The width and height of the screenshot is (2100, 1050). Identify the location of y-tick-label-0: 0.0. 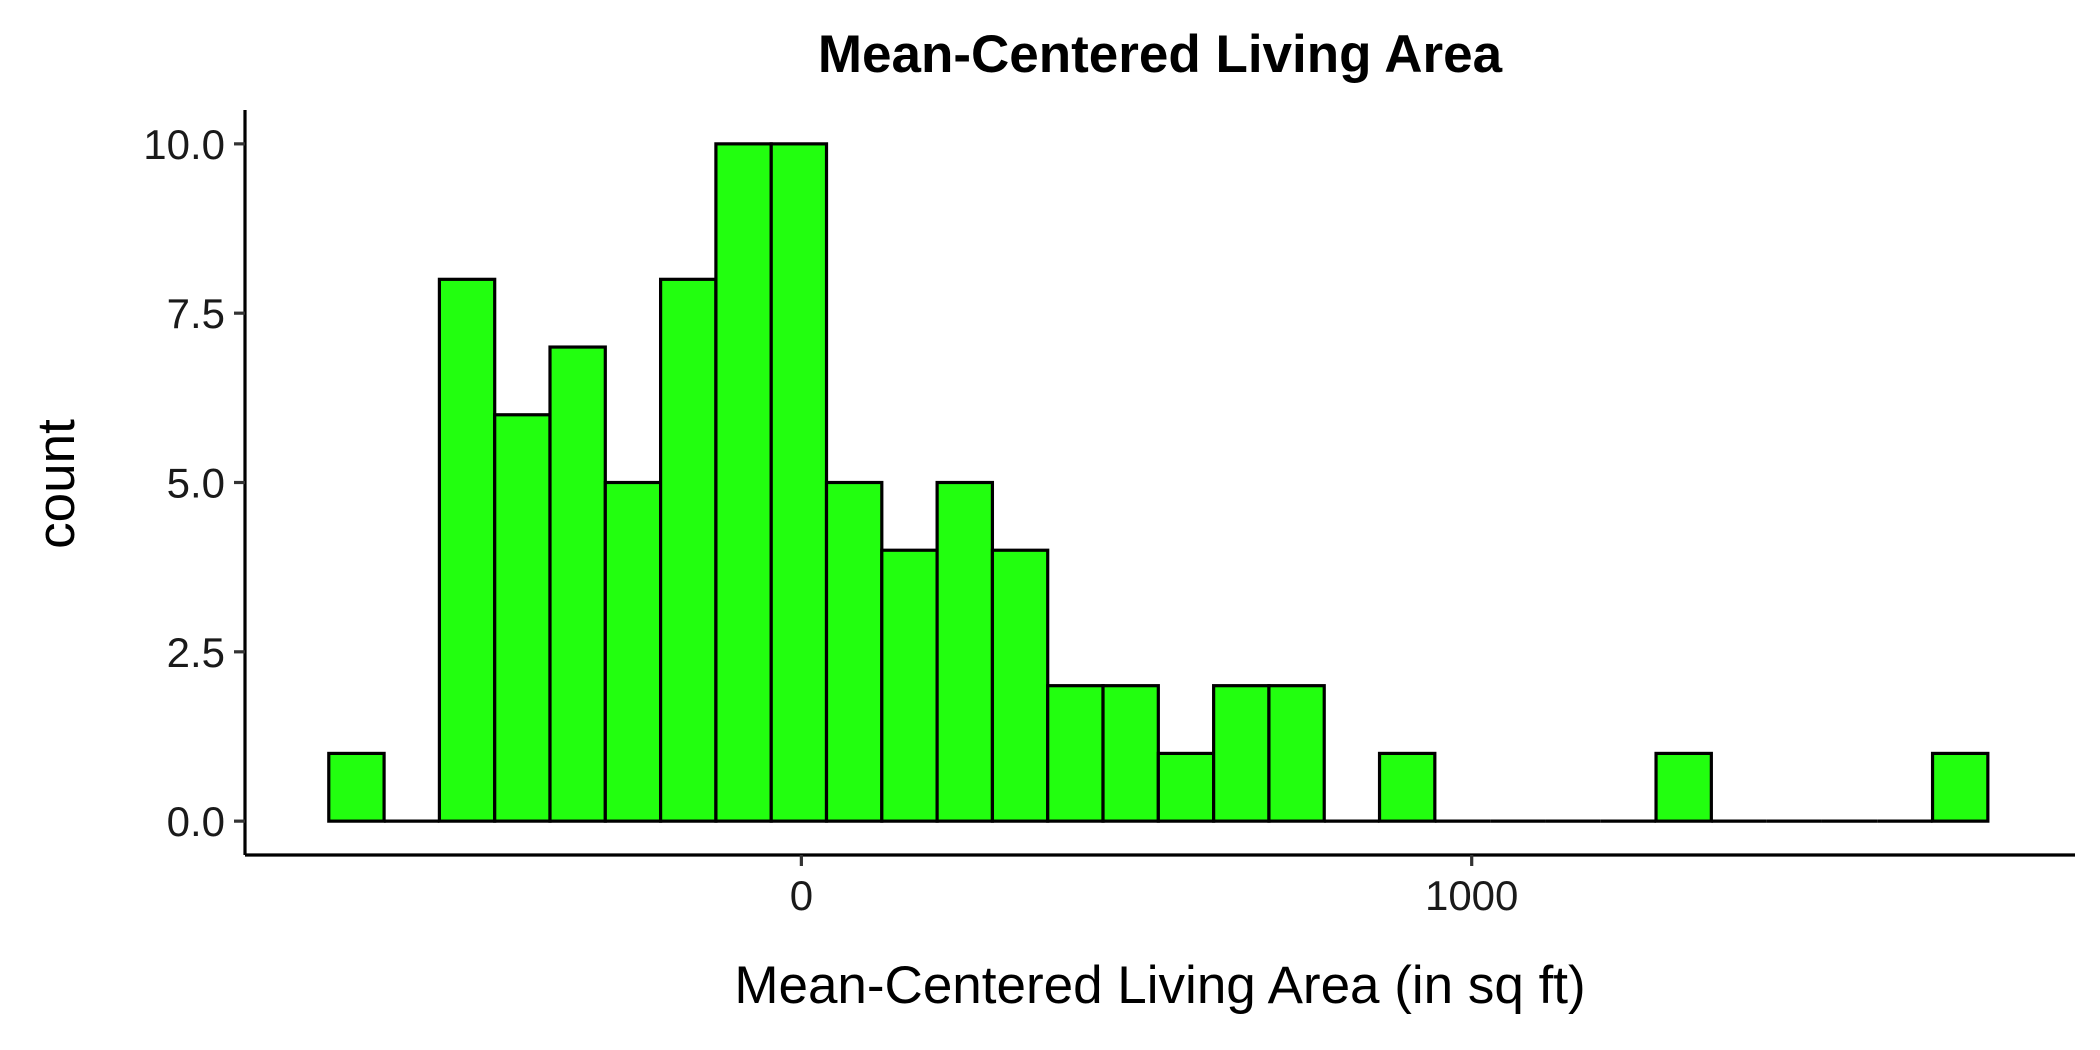
(196, 821).